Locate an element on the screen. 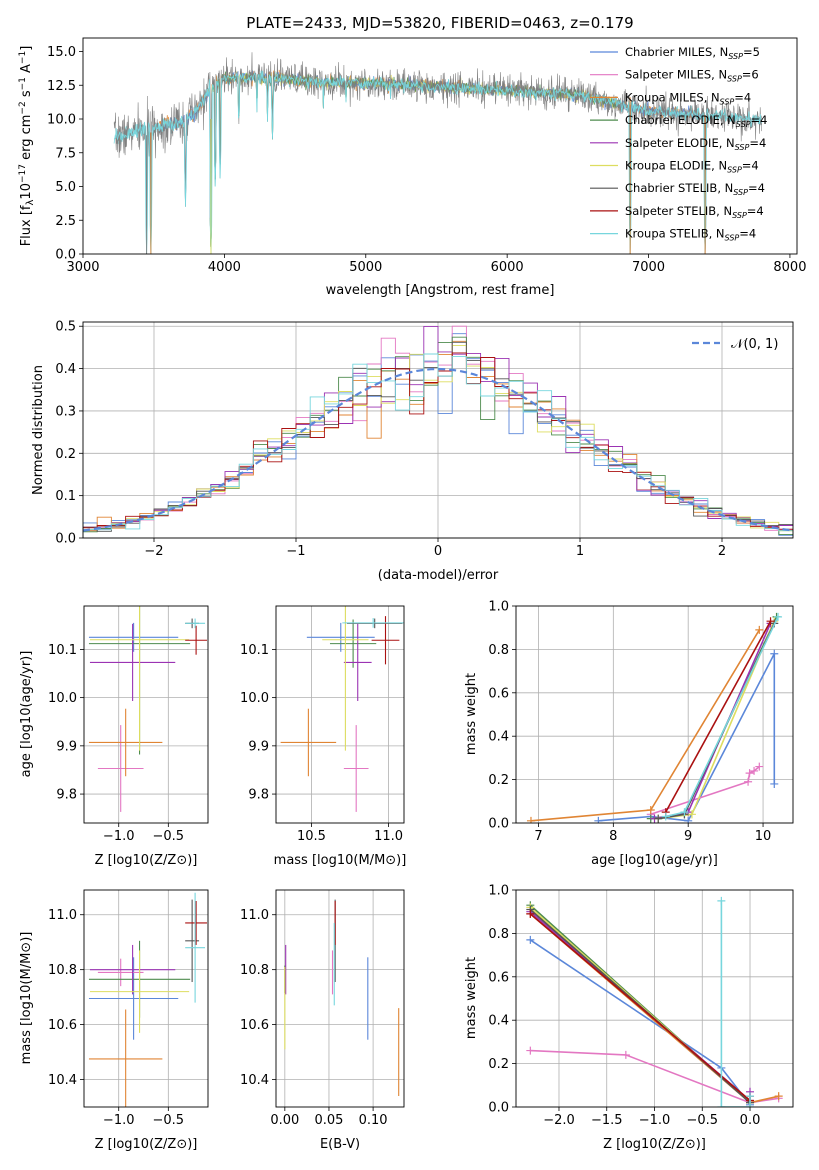  observed-spectrum is located at coordinates (437, 153).